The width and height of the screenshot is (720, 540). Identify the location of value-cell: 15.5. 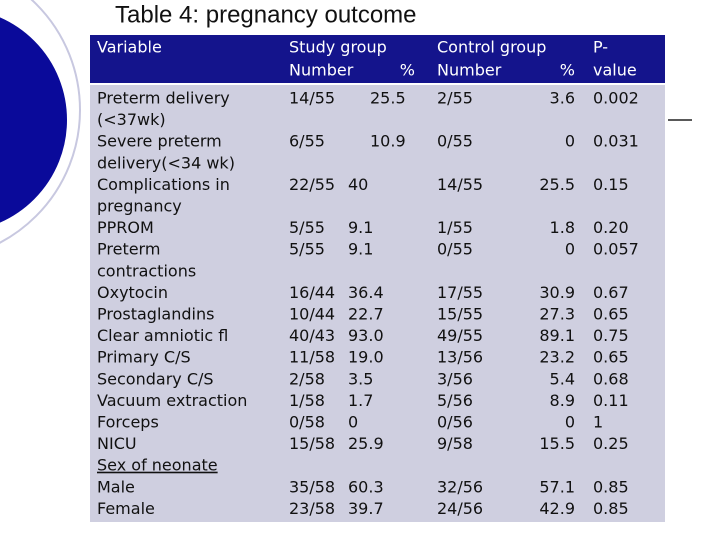
(557, 443).